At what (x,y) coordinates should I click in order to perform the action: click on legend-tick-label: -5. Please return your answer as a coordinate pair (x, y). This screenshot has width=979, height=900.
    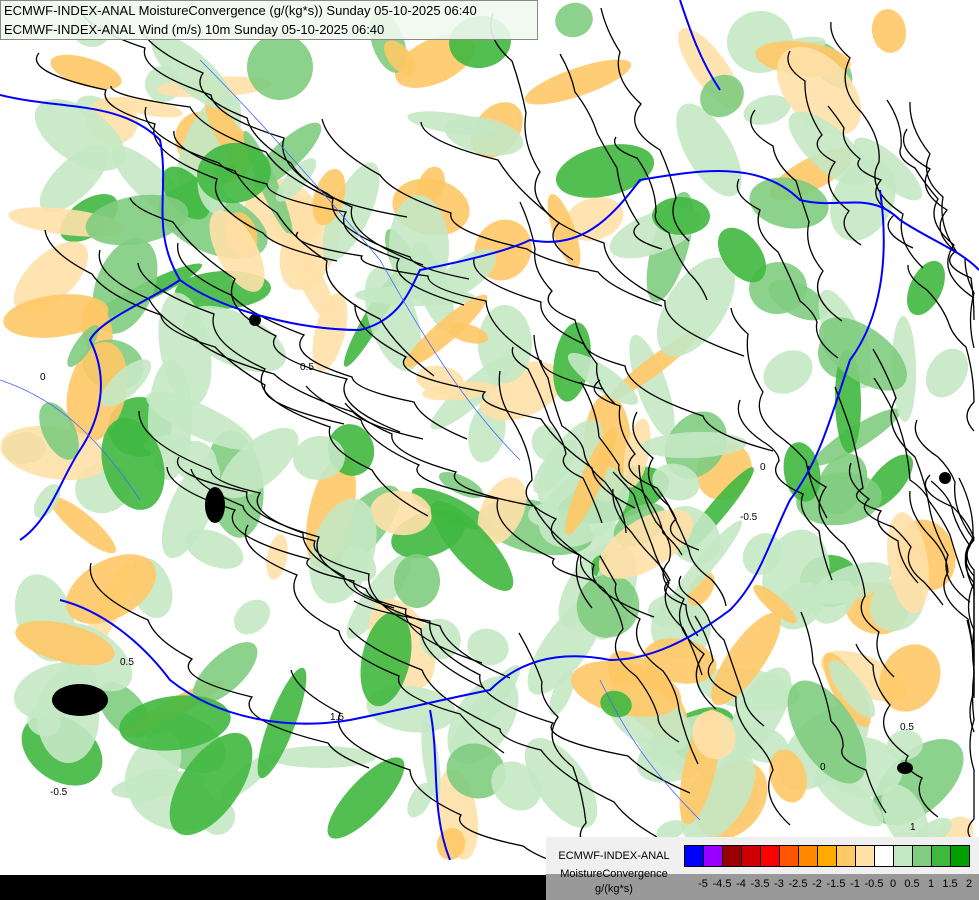
    Looking at the image, I should click on (703, 884).